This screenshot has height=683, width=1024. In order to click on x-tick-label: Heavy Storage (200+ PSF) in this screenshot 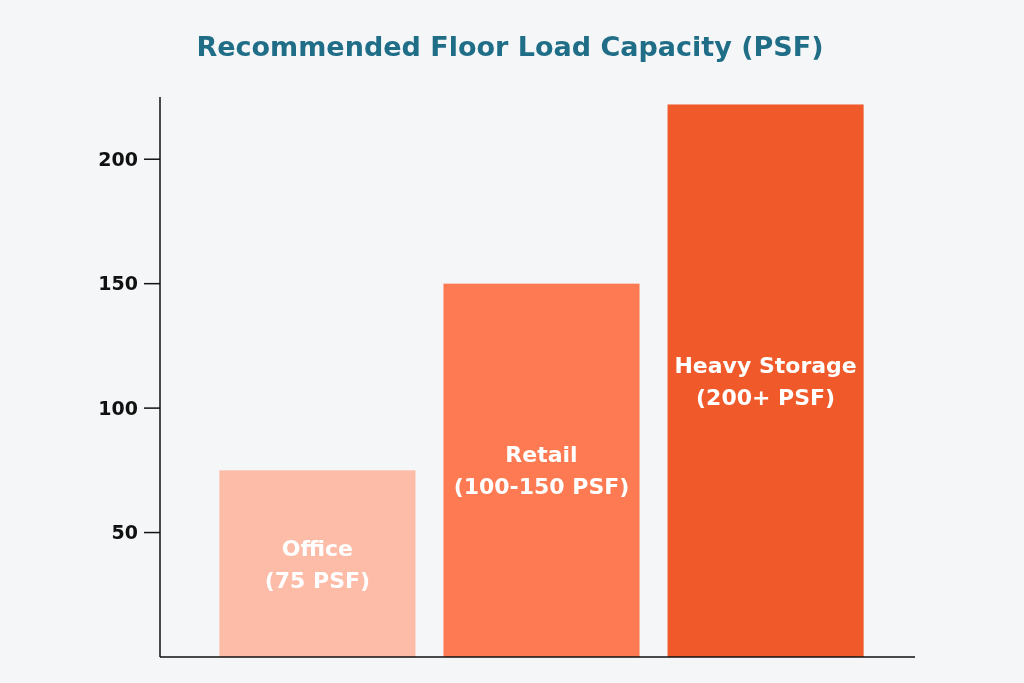, I will do `click(765, 381)`.